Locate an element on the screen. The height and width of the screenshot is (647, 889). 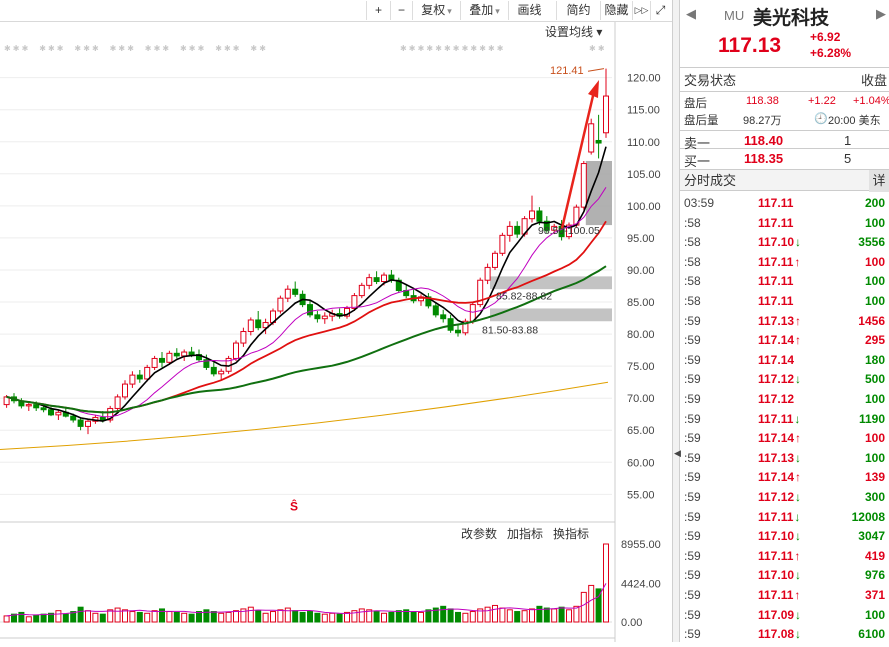
trade-volume: 1456 is located at coordinates (871, 320).